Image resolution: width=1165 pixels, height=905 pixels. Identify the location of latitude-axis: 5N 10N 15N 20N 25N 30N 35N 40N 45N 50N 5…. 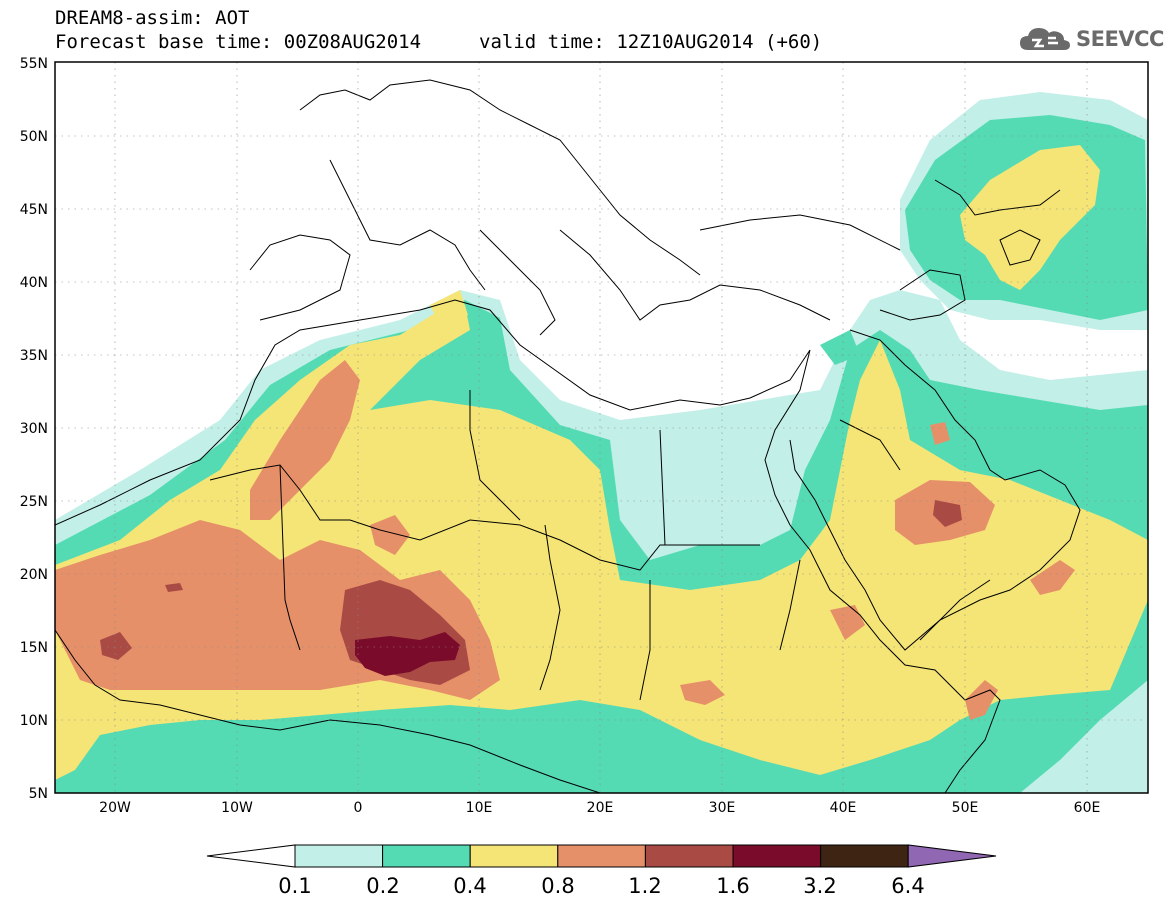
(34, 429).